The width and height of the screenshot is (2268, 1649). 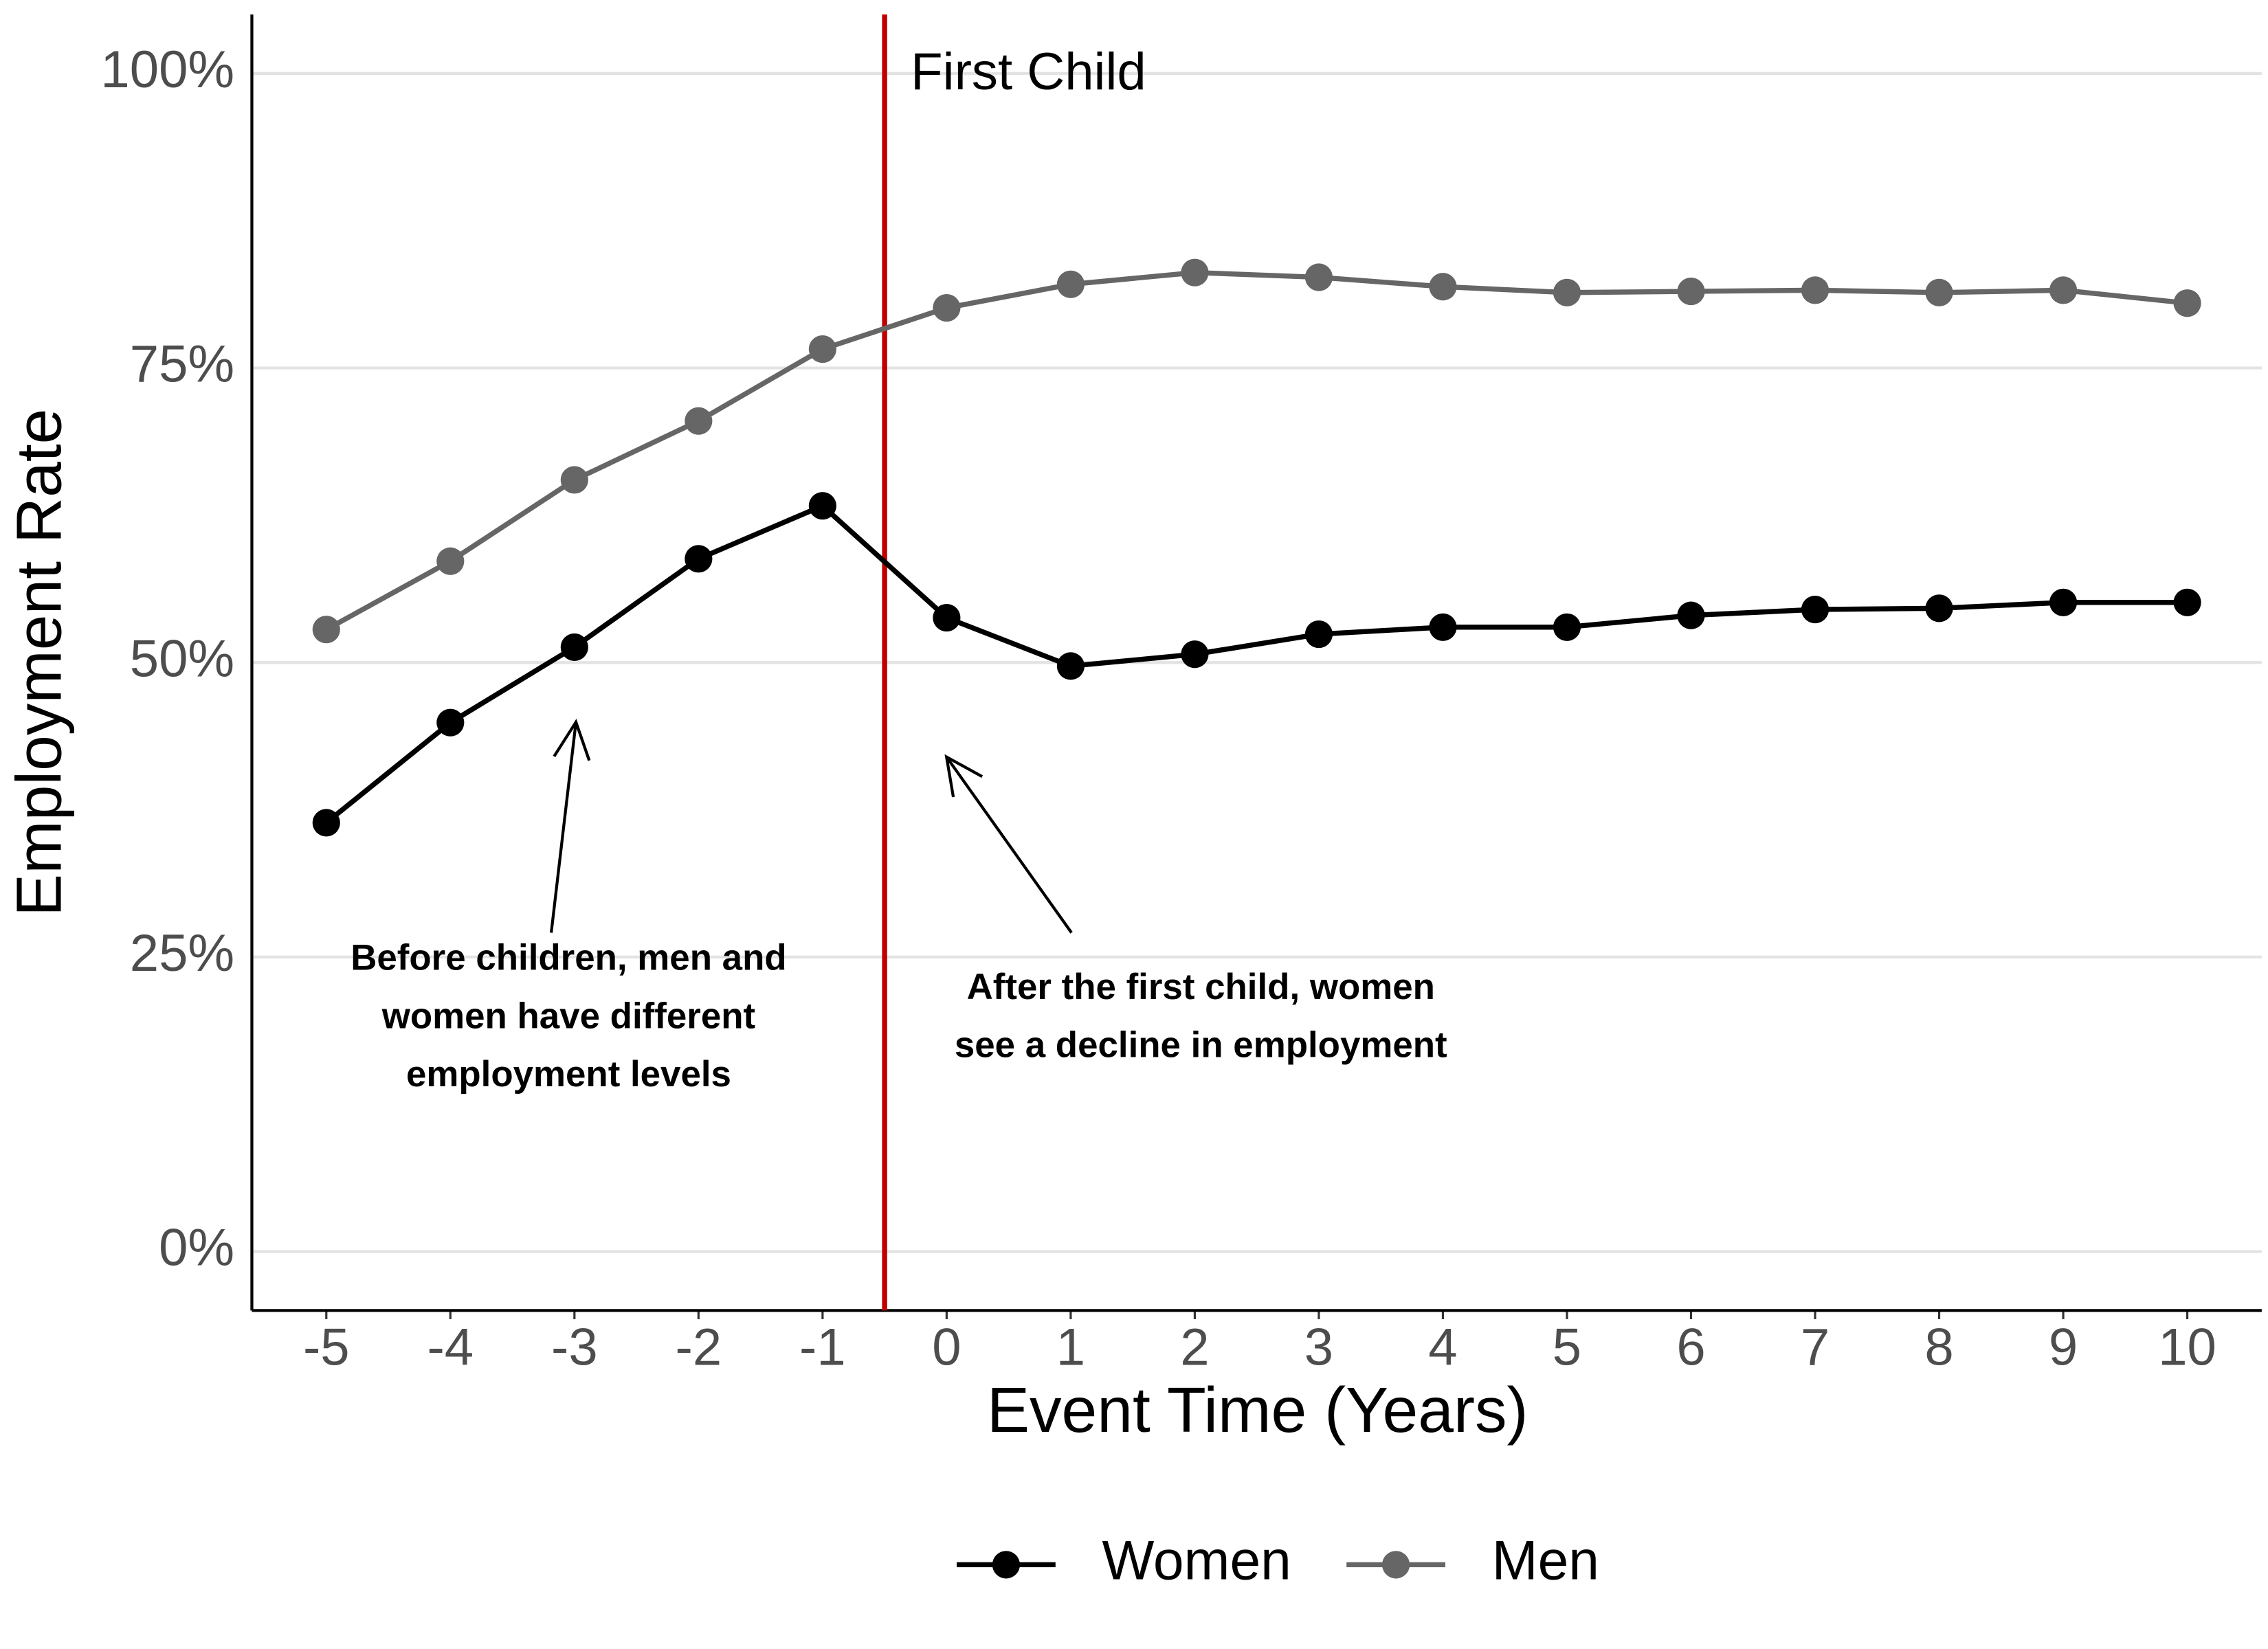 I want to click on x-tick-label: 4, so click(x=1442, y=1348).